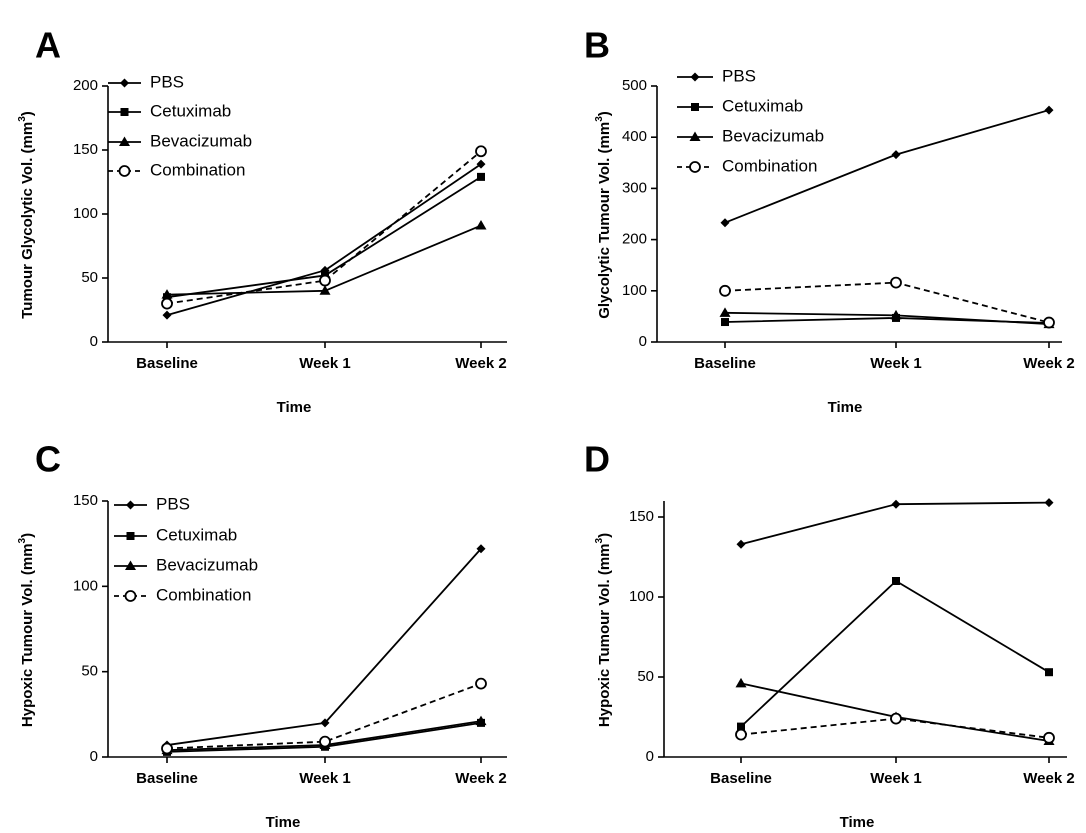 The image size is (1086, 833). Describe the element at coordinates (634, 85) in the screenshot. I see `y-tick-label: 500` at that location.